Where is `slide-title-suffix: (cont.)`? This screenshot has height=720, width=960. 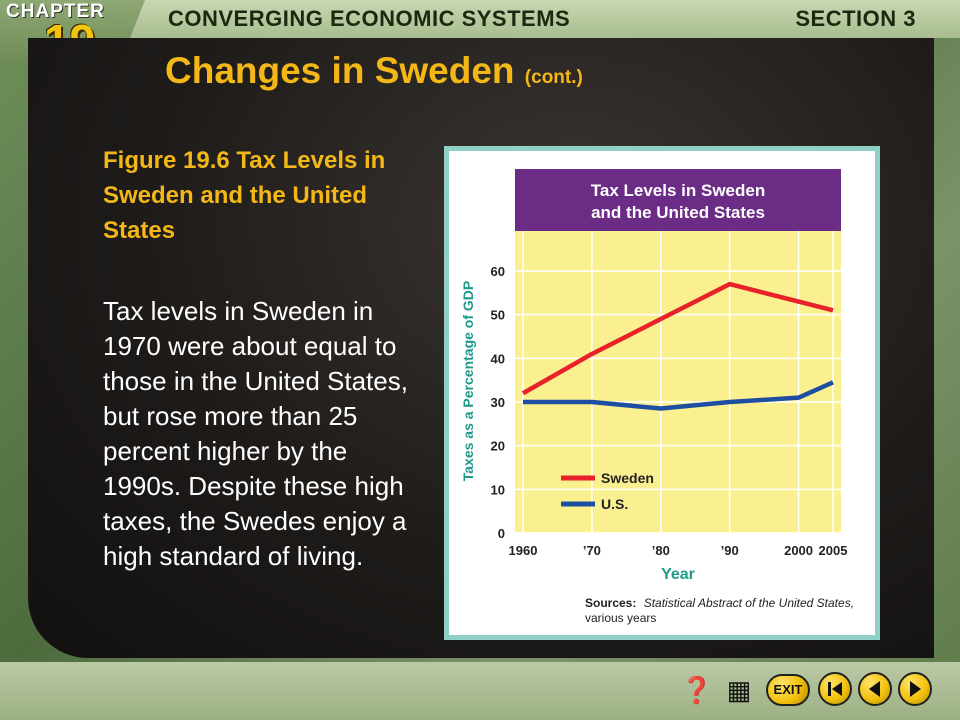 slide-title-suffix: (cont.) is located at coordinates (553, 77).